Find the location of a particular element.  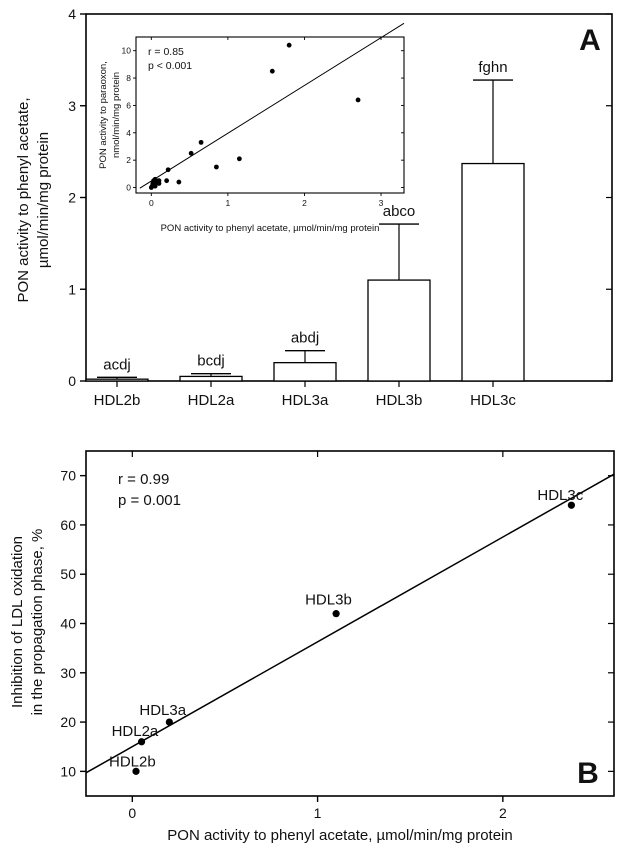

panel-a-significance-label: abdj is located at coordinates (305, 338).